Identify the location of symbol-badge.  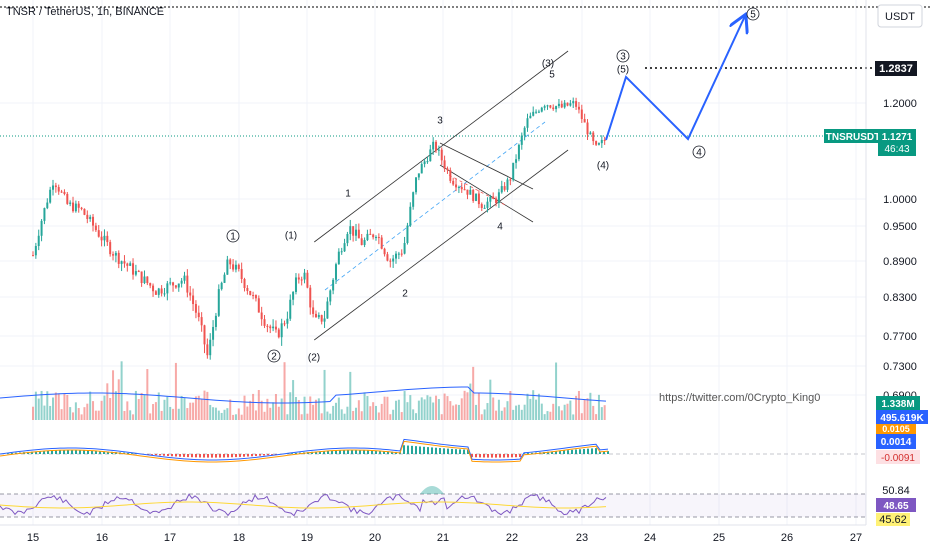
(853, 136).